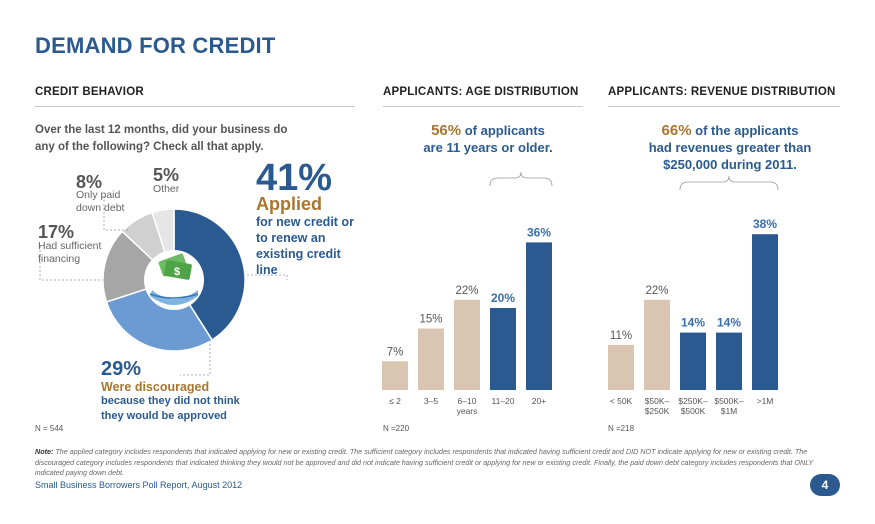 The image size is (875, 524). Describe the element at coordinates (730, 164) in the screenshot. I see `revenue-headline-text3: $250,000 during 2011.` at that location.